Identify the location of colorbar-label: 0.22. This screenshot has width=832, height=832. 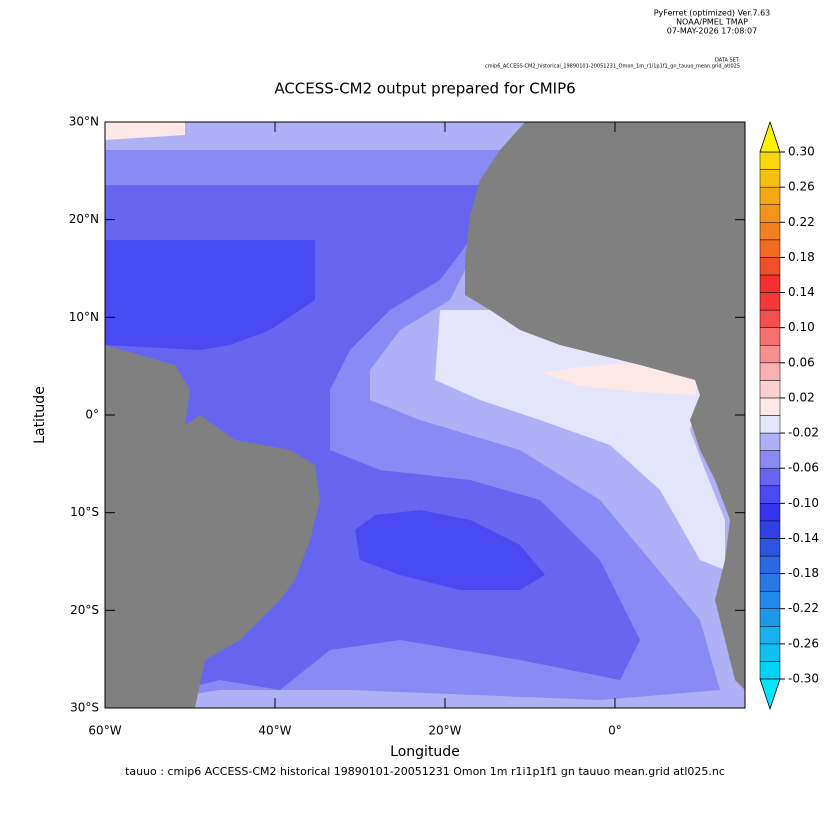
(801, 222).